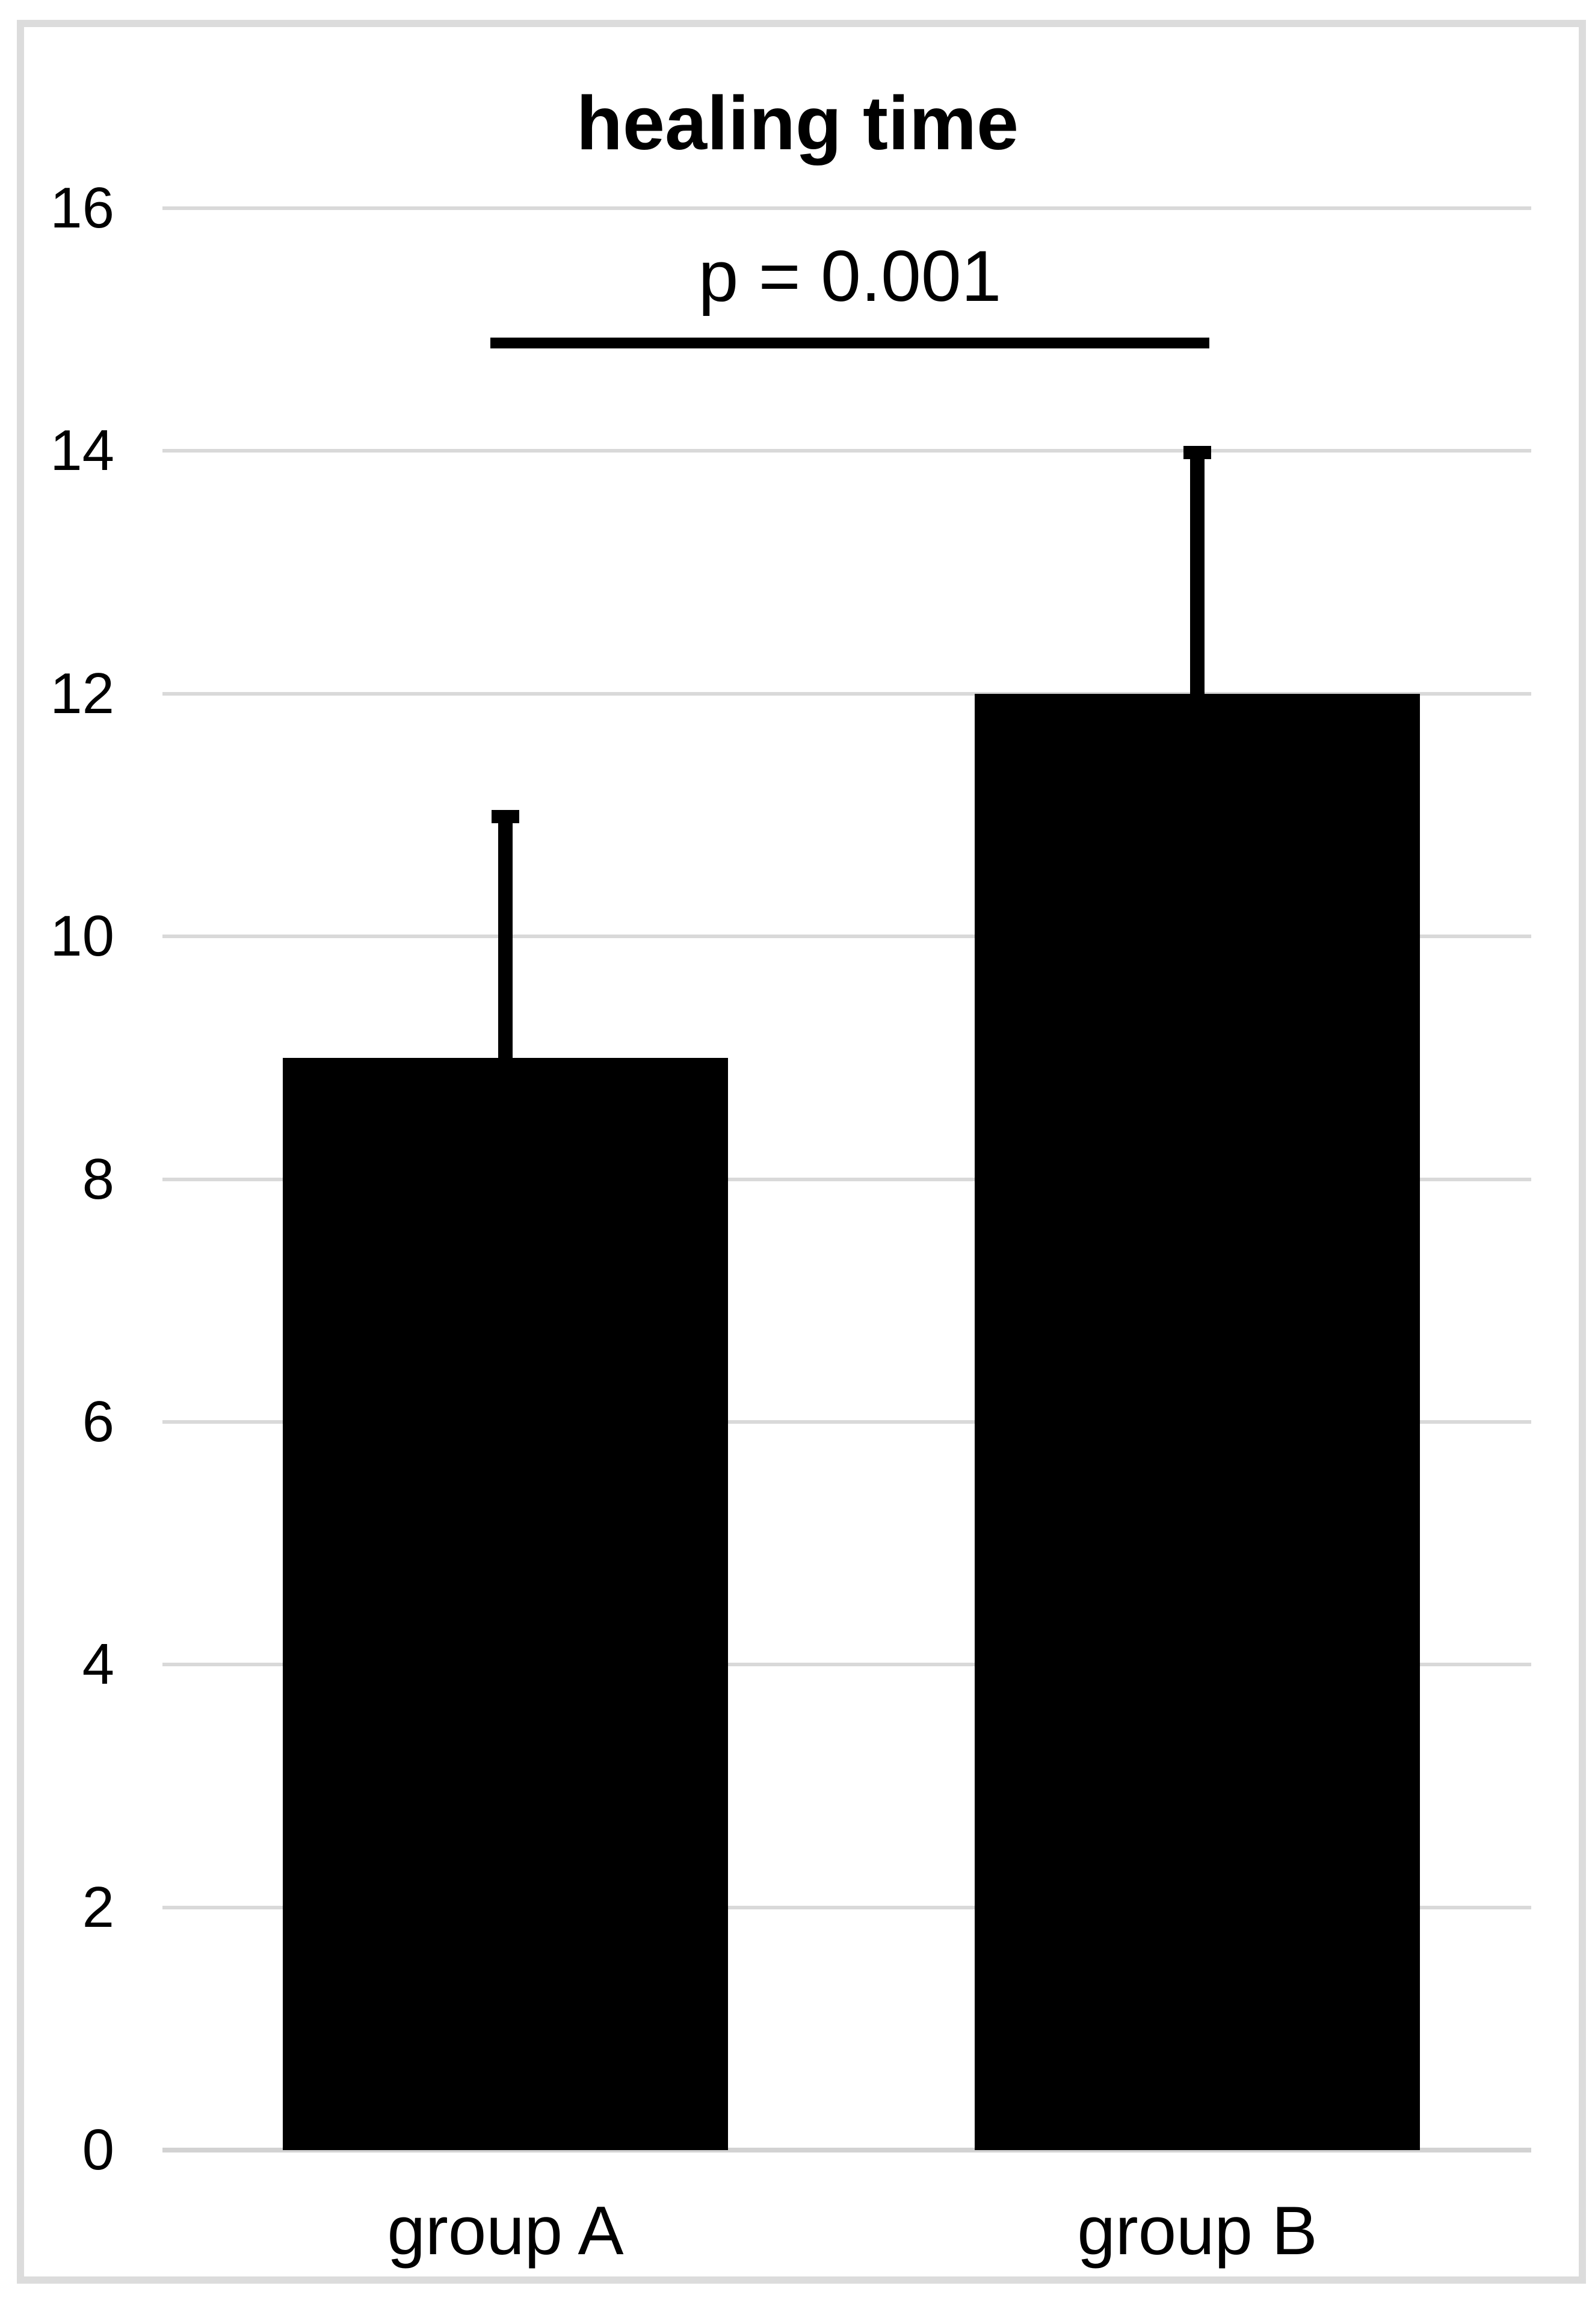 This screenshot has height=2324, width=1595. Describe the element at coordinates (849, 343) in the screenshot. I see `significance-line` at that location.